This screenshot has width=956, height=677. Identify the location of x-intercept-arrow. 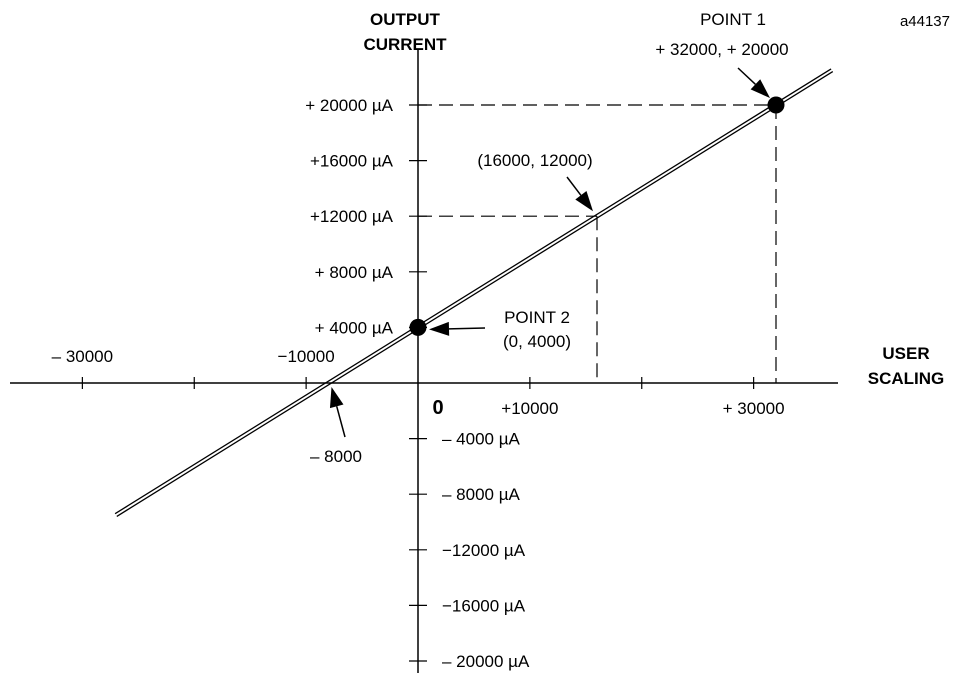
(337, 412).